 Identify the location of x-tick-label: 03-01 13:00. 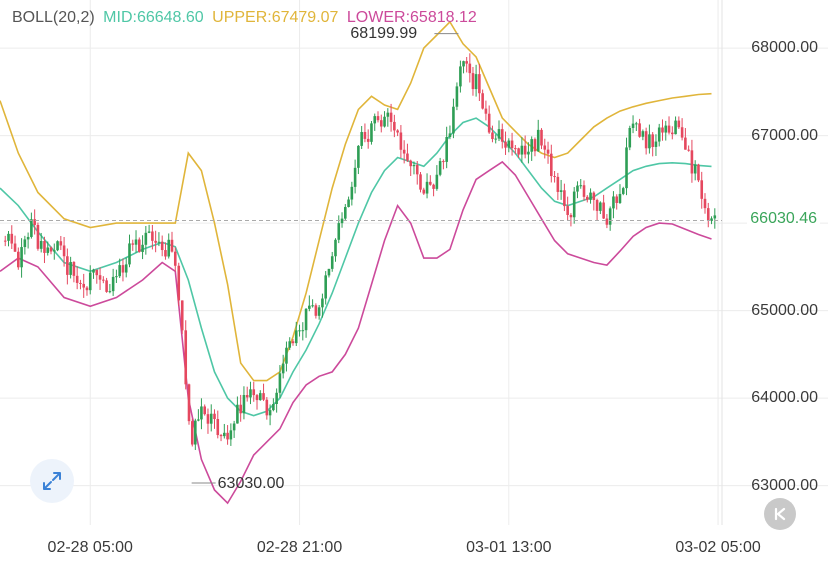
(509, 547).